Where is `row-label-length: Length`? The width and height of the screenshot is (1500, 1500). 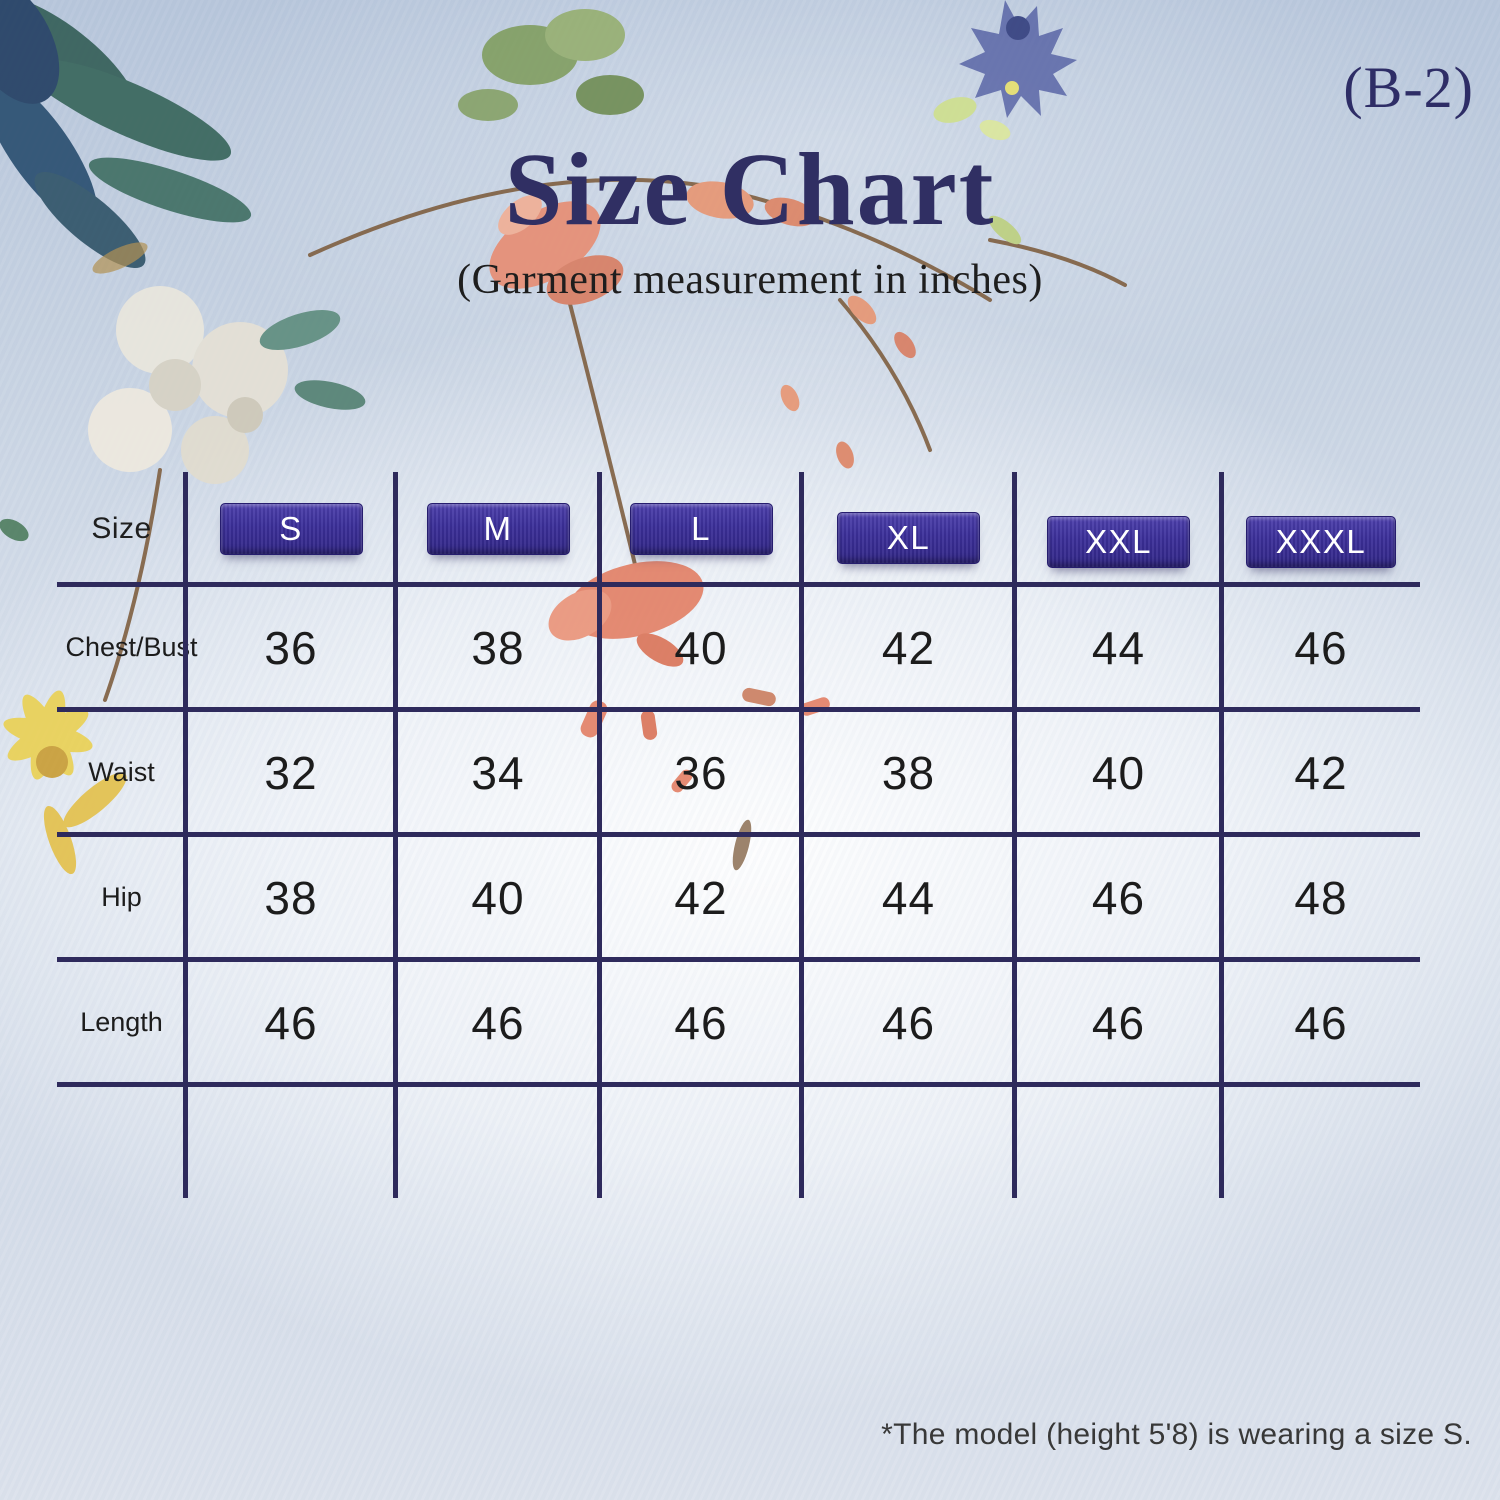
row-label-length: Length is located at coordinates (121, 1022).